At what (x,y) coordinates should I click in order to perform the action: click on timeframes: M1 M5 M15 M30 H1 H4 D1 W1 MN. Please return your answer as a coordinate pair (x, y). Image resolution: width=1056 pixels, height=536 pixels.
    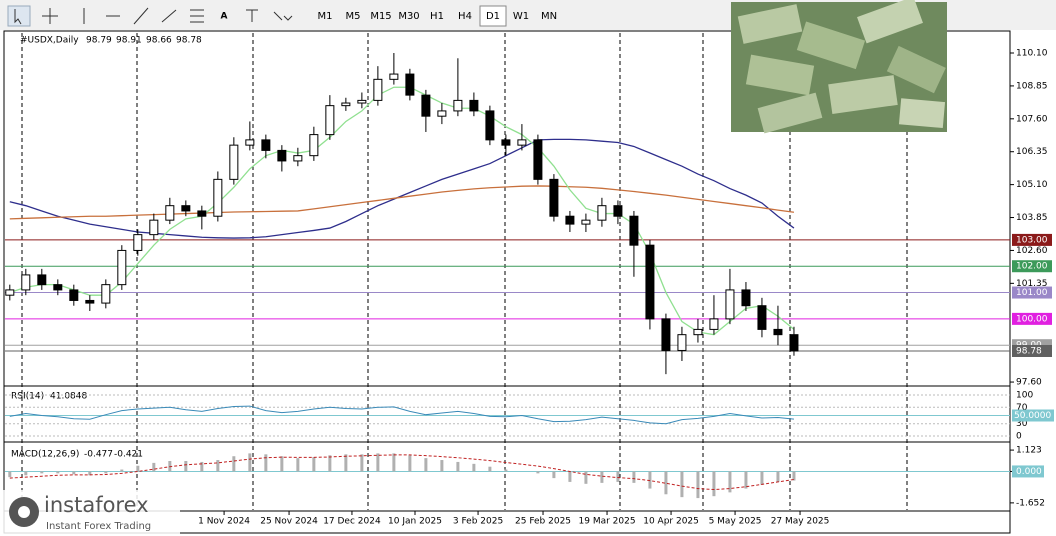
    Looking at the image, I should click on (437, 16).